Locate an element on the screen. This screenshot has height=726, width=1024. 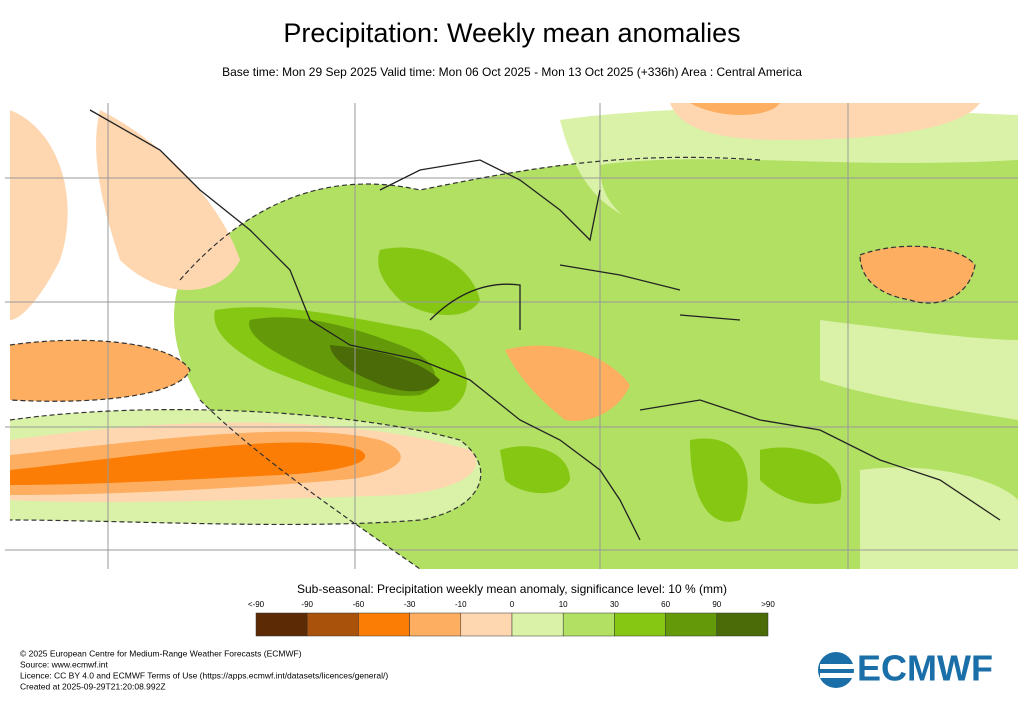
logo-text: ECMWF is located at coordinates (925, 668).